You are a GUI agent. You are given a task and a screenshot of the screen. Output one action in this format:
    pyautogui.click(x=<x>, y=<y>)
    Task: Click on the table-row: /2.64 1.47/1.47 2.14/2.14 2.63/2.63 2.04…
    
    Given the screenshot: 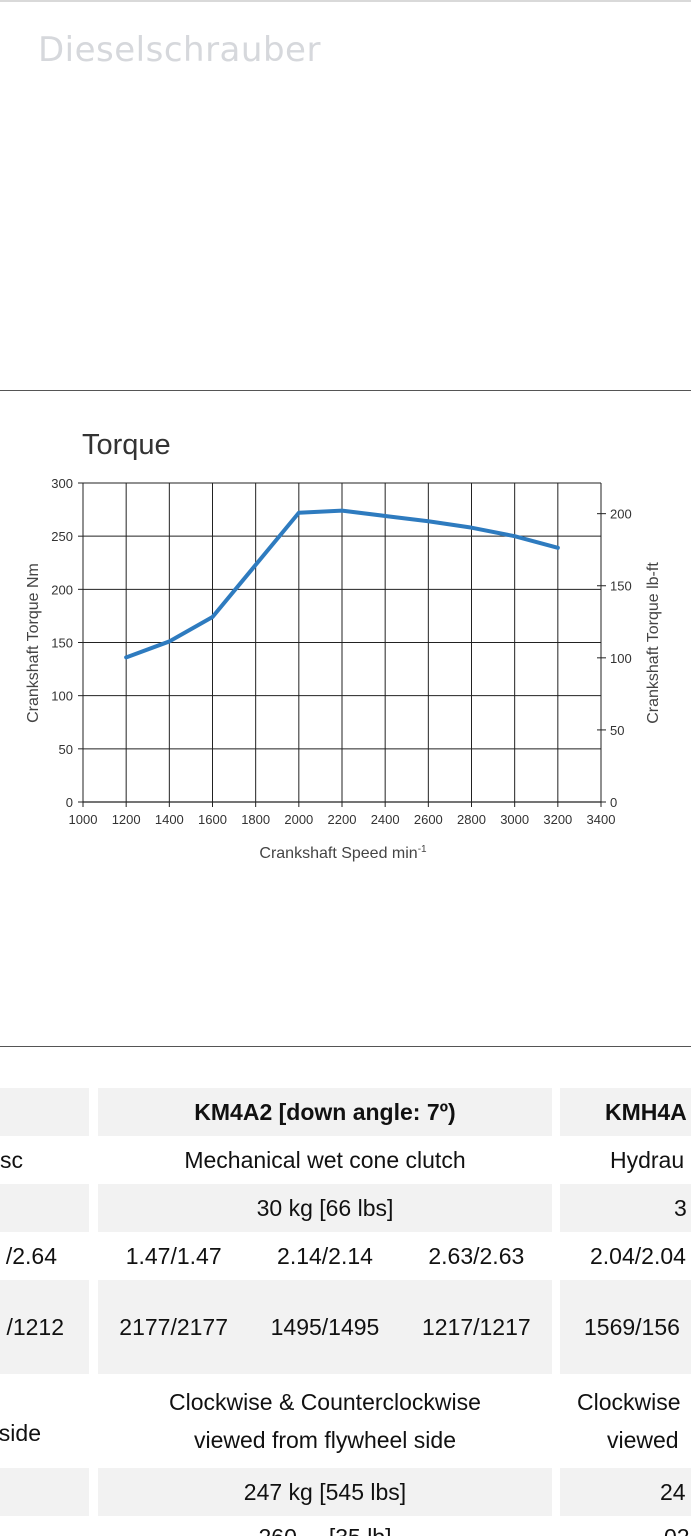 What is the action you would take?
    pyautogui.click(x=345, y=1256)
    